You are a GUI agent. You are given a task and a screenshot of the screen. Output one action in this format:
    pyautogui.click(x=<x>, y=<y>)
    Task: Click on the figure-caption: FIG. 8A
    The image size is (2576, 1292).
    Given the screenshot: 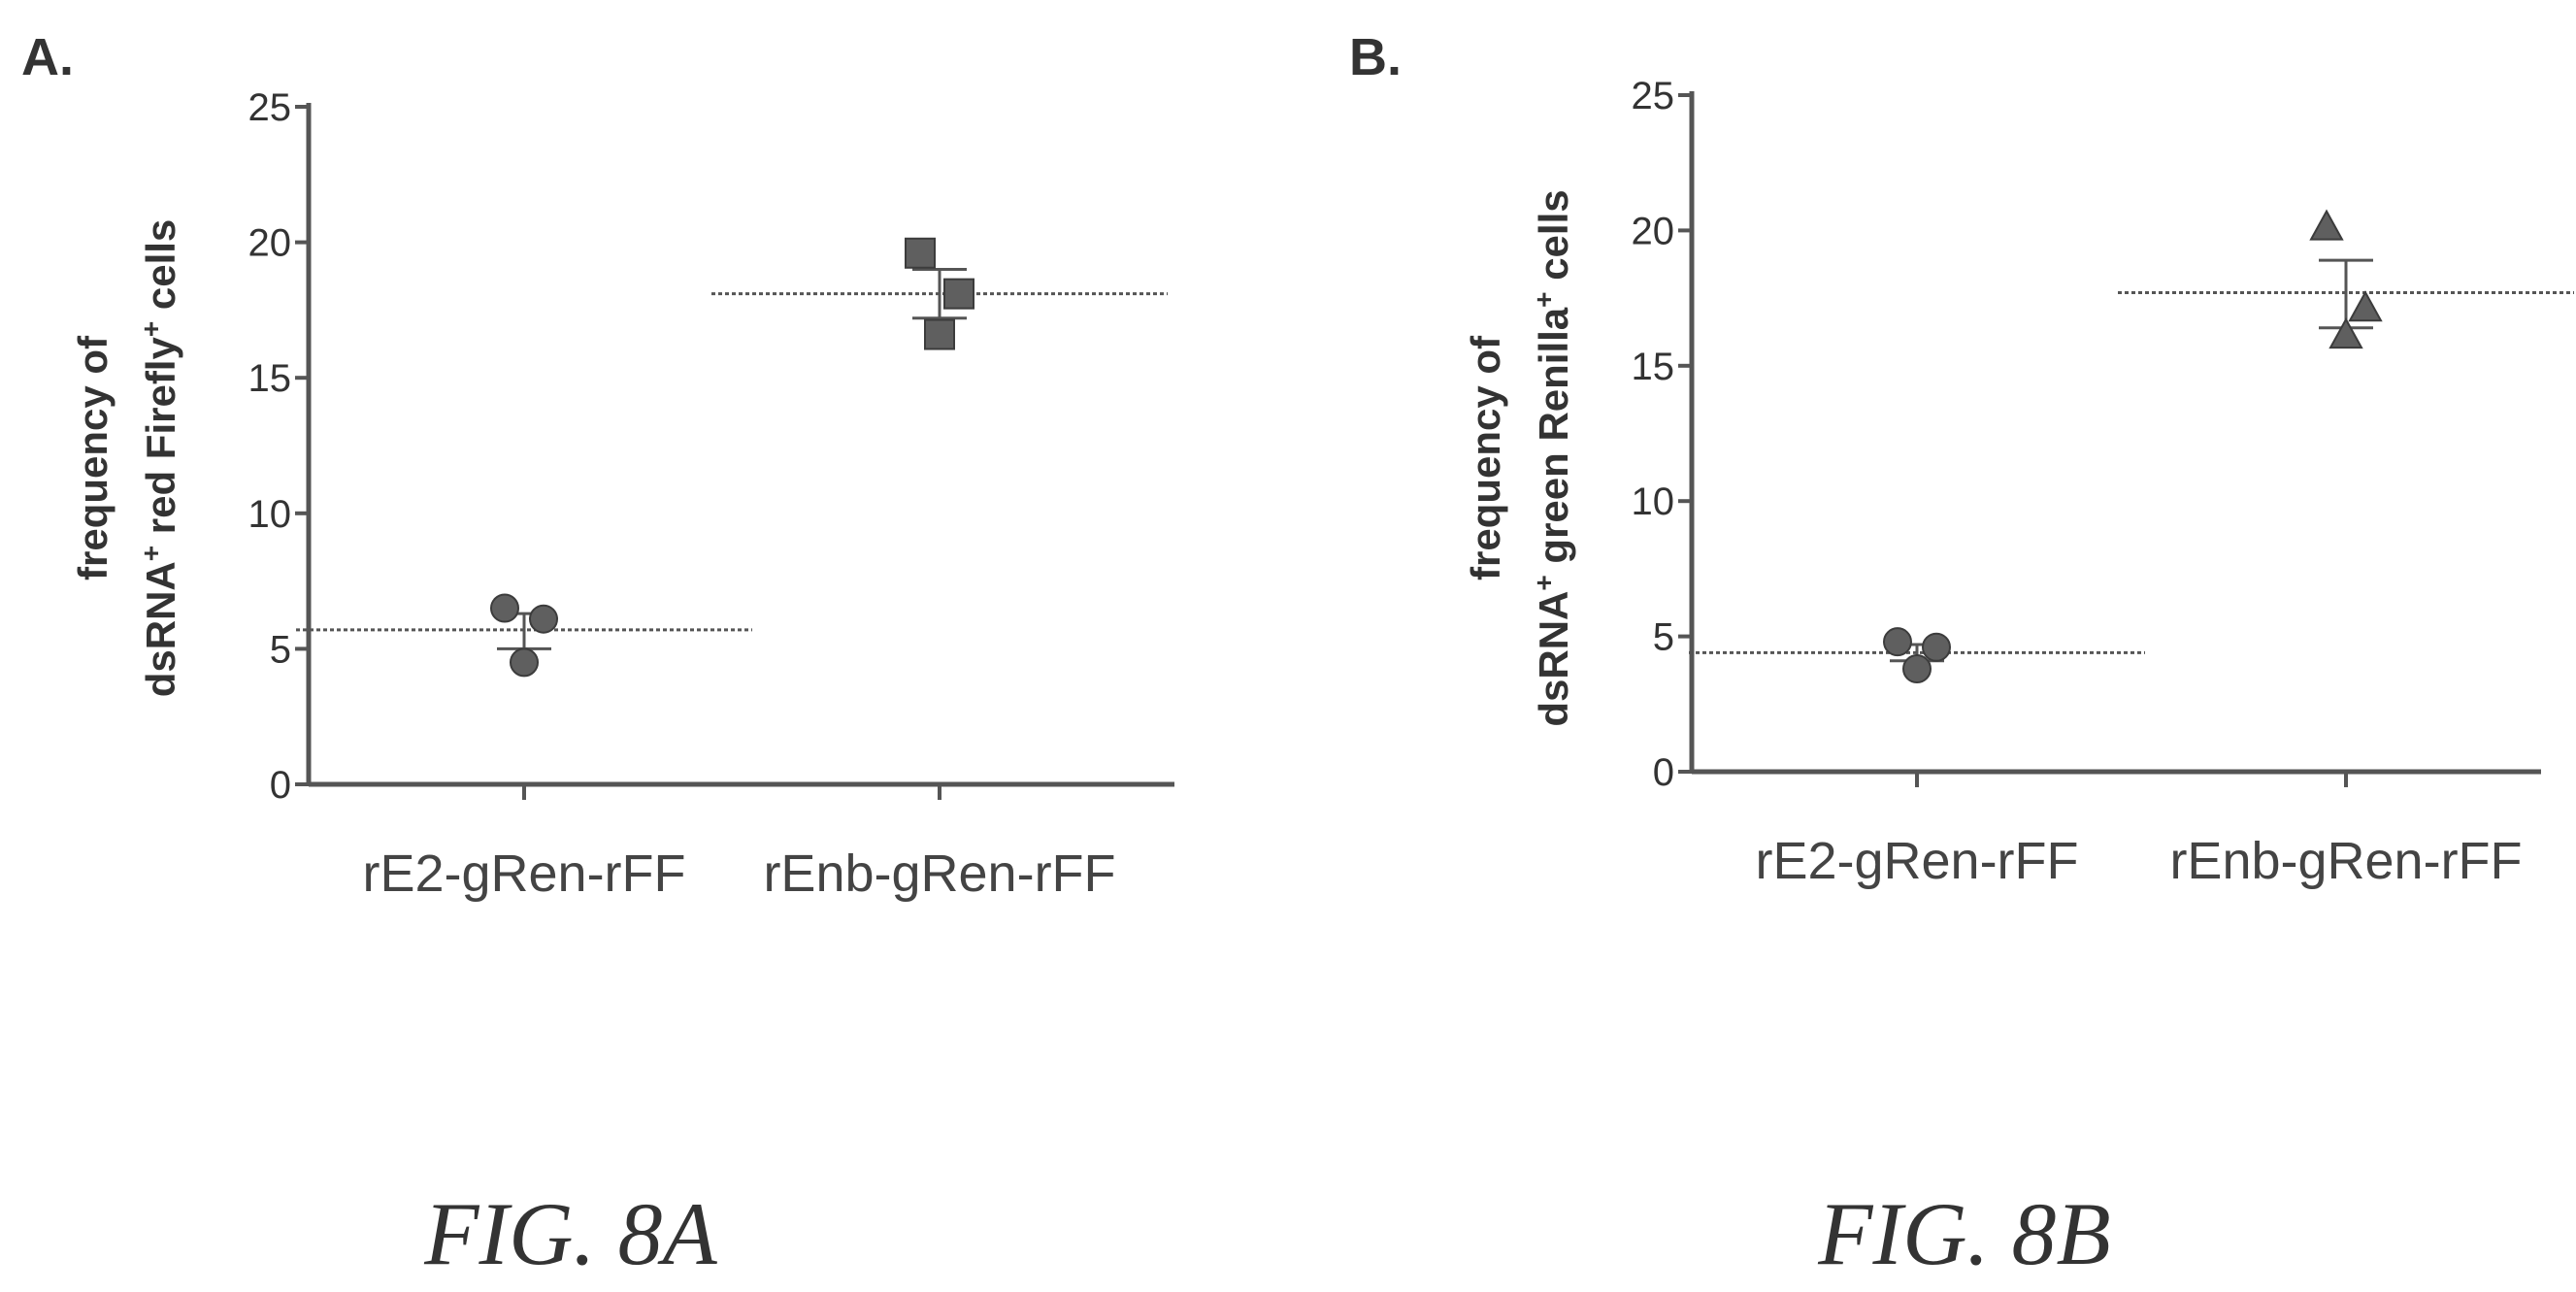 What is the action you would take?
    pyautogui.click(x=570, y=1233)
    